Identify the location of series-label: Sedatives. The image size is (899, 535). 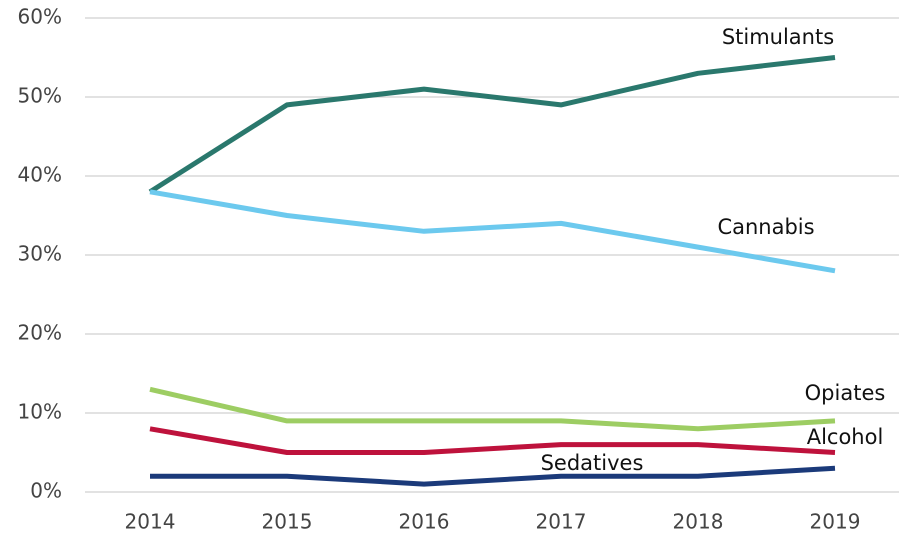
(592, 463).